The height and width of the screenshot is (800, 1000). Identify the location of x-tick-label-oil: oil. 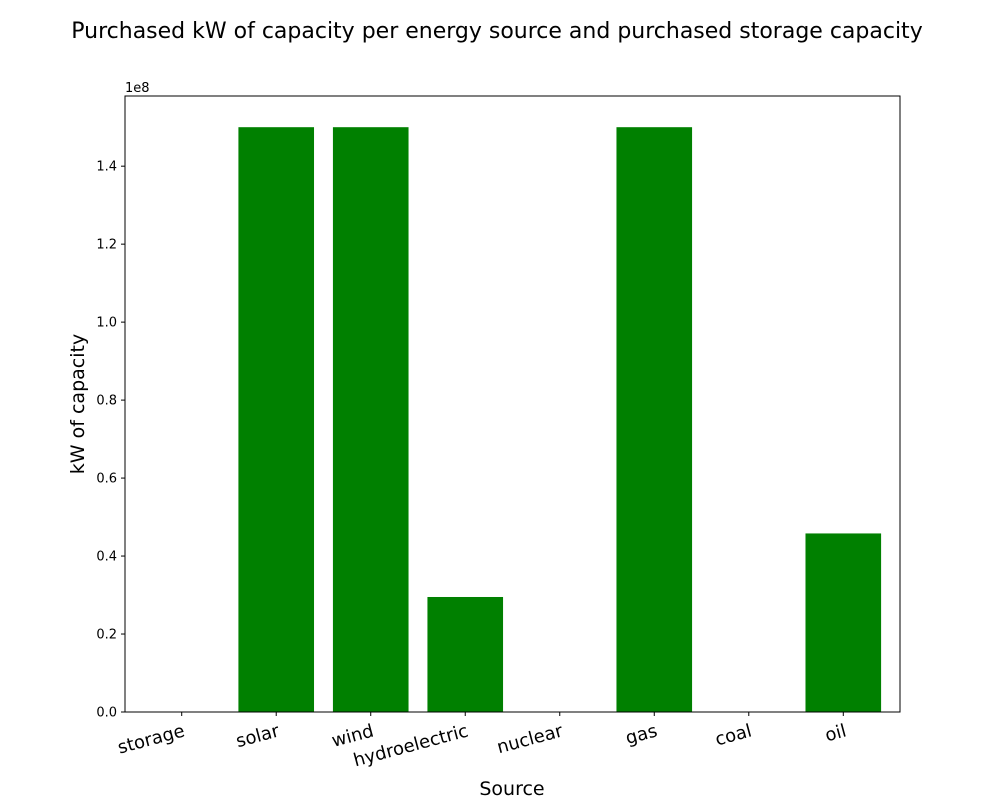
(836, 734).